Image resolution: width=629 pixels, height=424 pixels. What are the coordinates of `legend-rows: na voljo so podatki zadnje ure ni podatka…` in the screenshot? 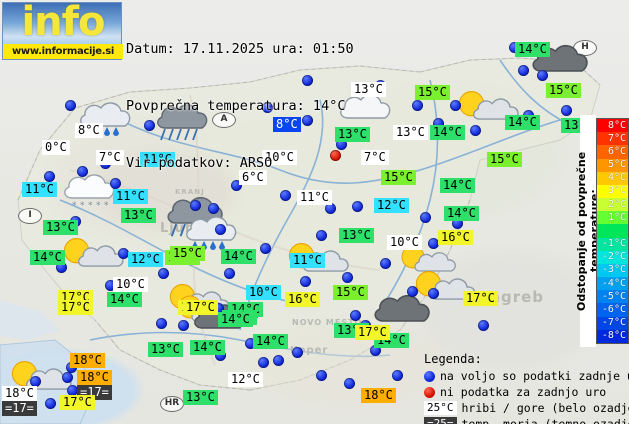 It's located at (526, 396).